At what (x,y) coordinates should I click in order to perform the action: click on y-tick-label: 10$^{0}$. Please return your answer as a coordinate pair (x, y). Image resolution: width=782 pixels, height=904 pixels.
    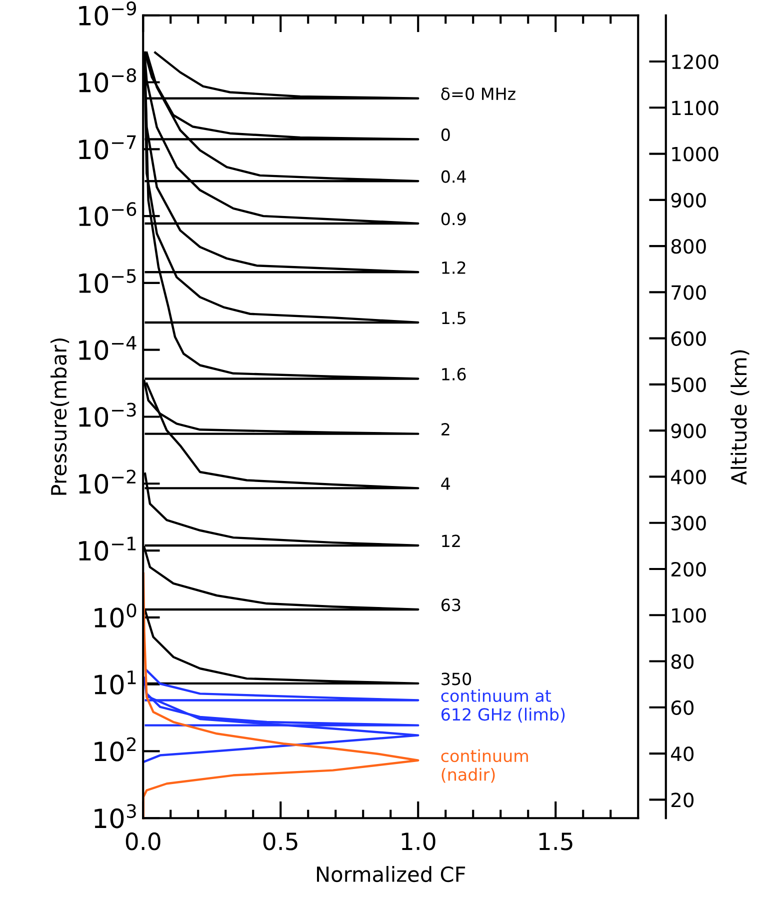
    Looking at the image, I should click on (115, 615).